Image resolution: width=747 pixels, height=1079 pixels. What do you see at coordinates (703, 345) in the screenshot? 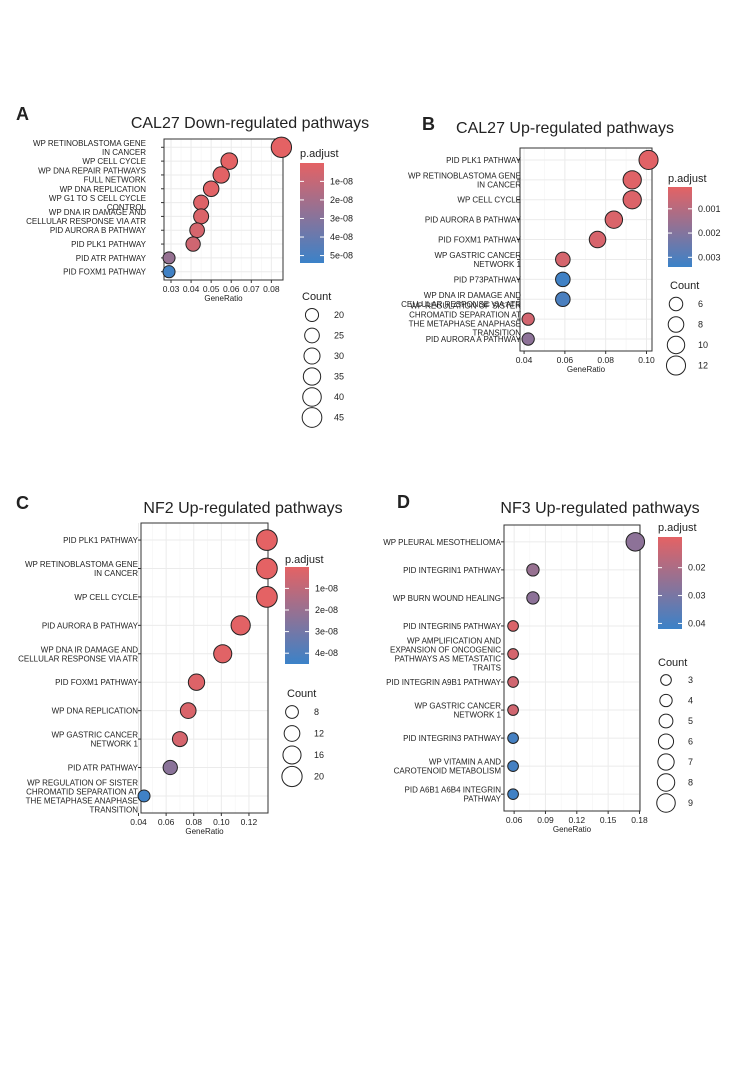
I see `size-legend-label: 10` at bounding box center [703, 345].